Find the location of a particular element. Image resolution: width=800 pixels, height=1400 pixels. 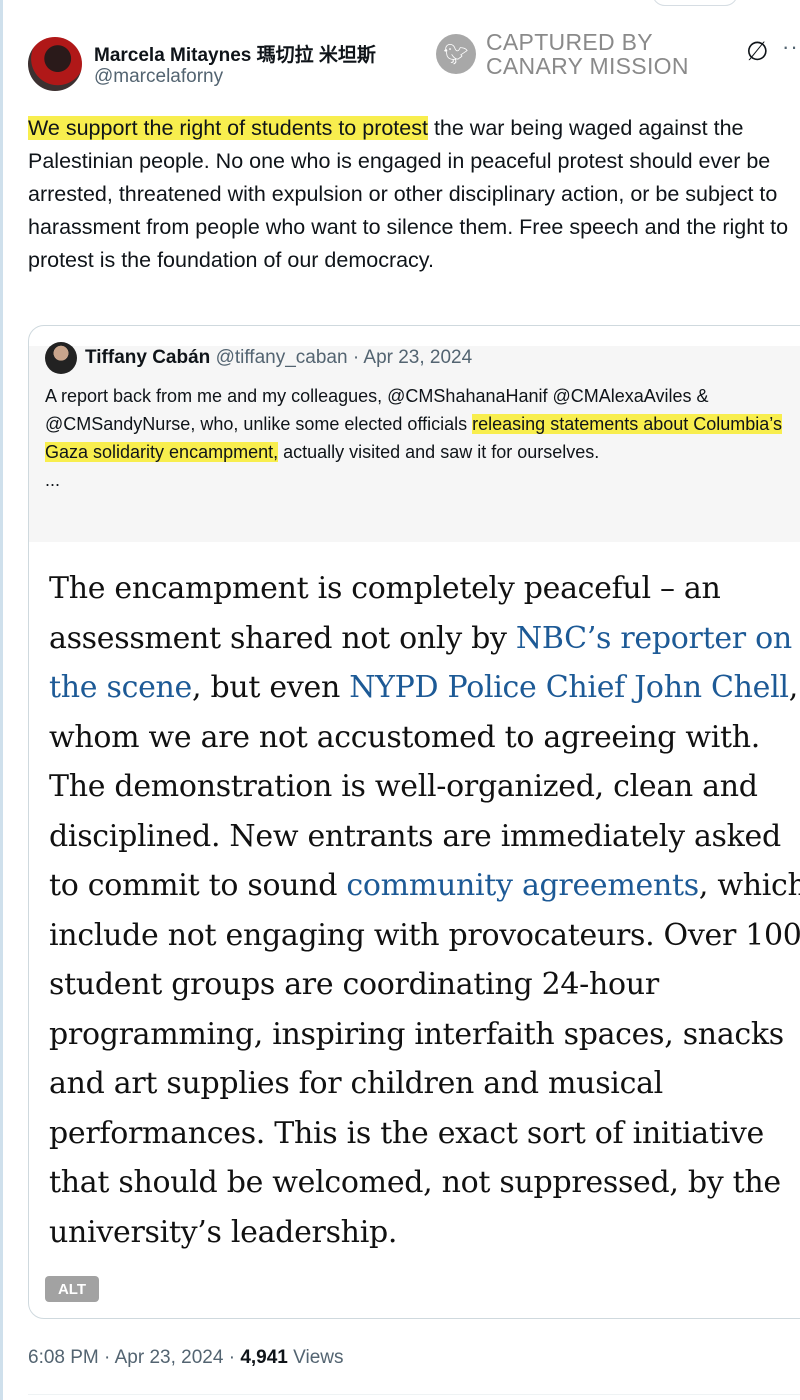

canary-bird-icon: 🐦︎ is located at coordinates (456, 54).